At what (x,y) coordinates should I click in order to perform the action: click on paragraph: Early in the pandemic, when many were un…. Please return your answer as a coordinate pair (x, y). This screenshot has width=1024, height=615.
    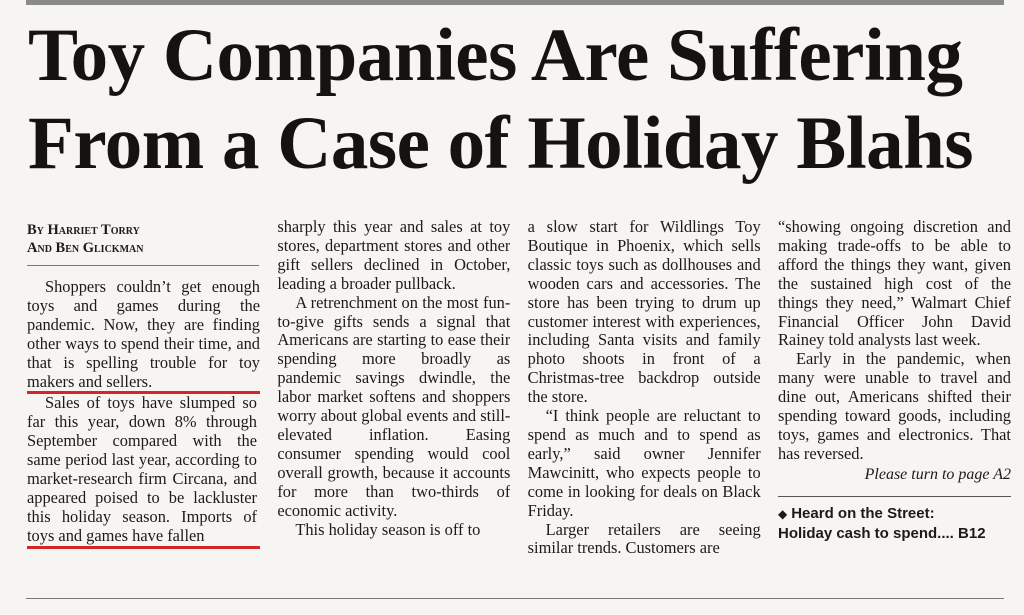
    Looking at the image, I should click on (894, 406).